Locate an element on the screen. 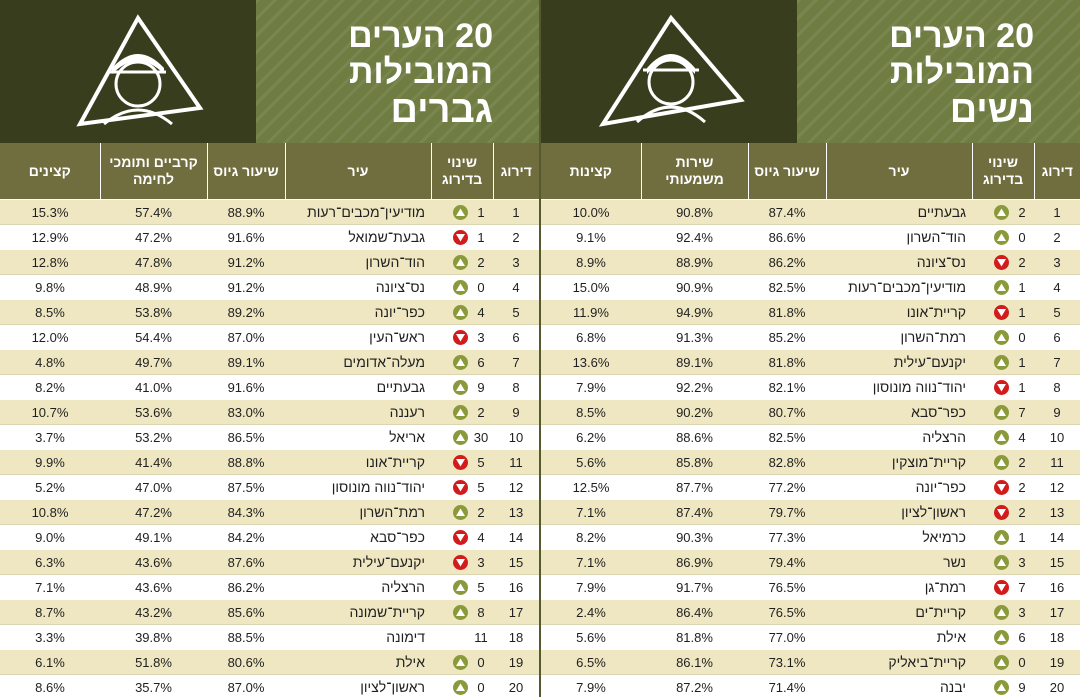  table-row: 15 3 נשר 79.4% 86.9% 7.1% is located at coordinates (810, 562).